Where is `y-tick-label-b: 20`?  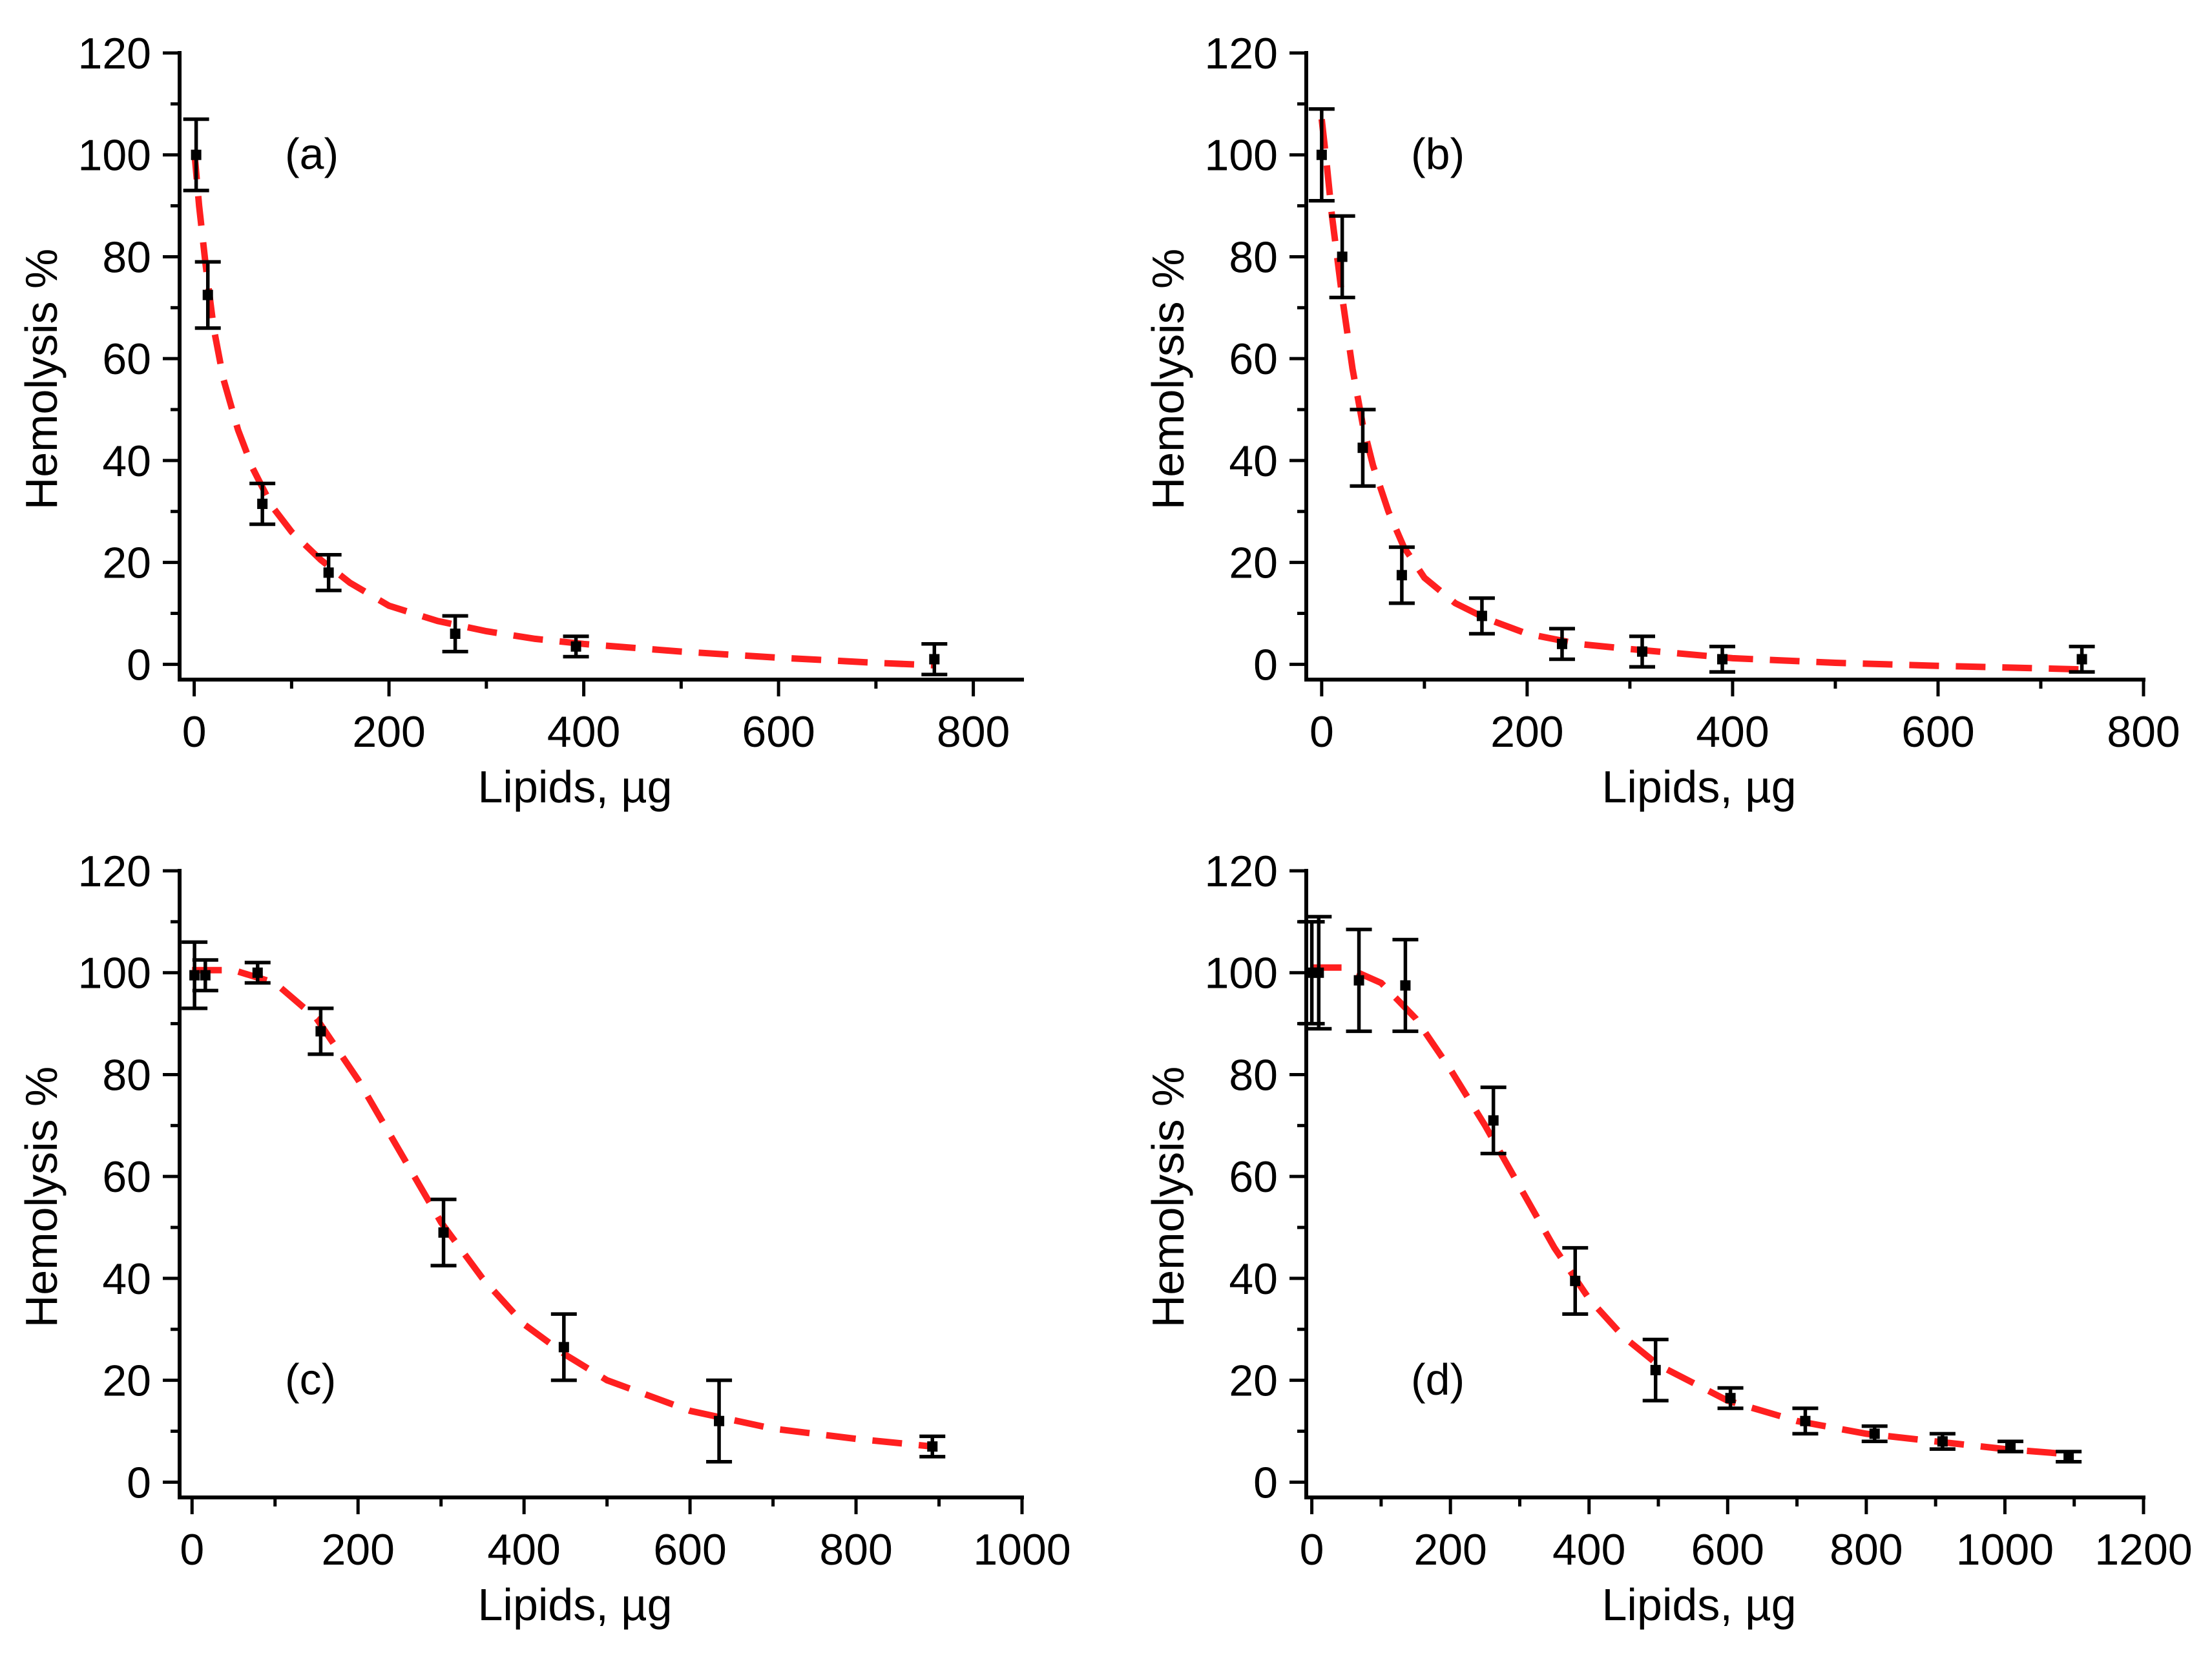
y-tick-label-b: 20 is located at coordinates (1254, 563).